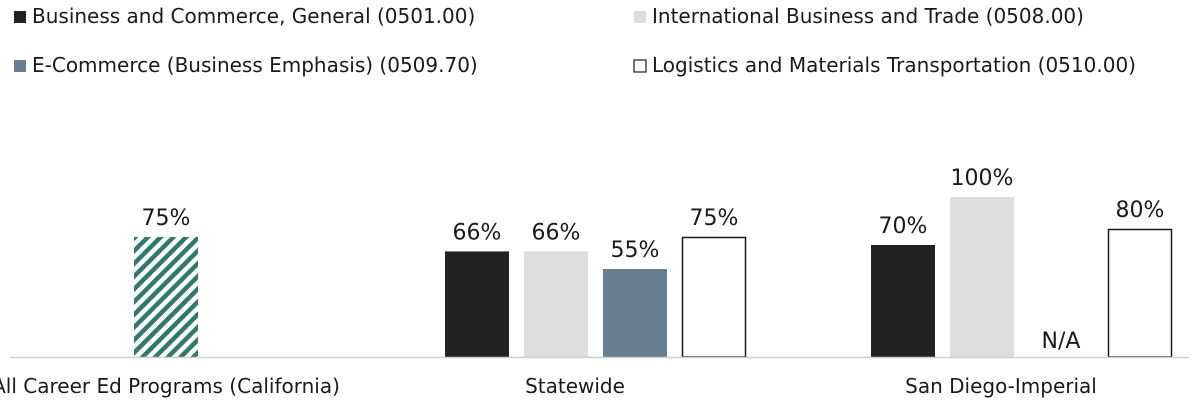 The image size is (1199, 402). What do you see at coordinates (170, 386) in the screenshot?
I see `category-label: All Career Ed Programs (California)` at bounding box center [170, 386].